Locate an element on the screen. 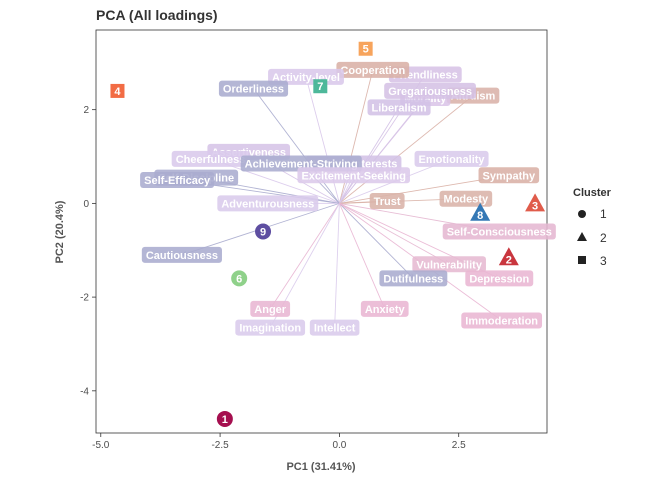 This screenshot has height=480, width=672. legend-entry-2: 2 is located at coordinates (603, 238).